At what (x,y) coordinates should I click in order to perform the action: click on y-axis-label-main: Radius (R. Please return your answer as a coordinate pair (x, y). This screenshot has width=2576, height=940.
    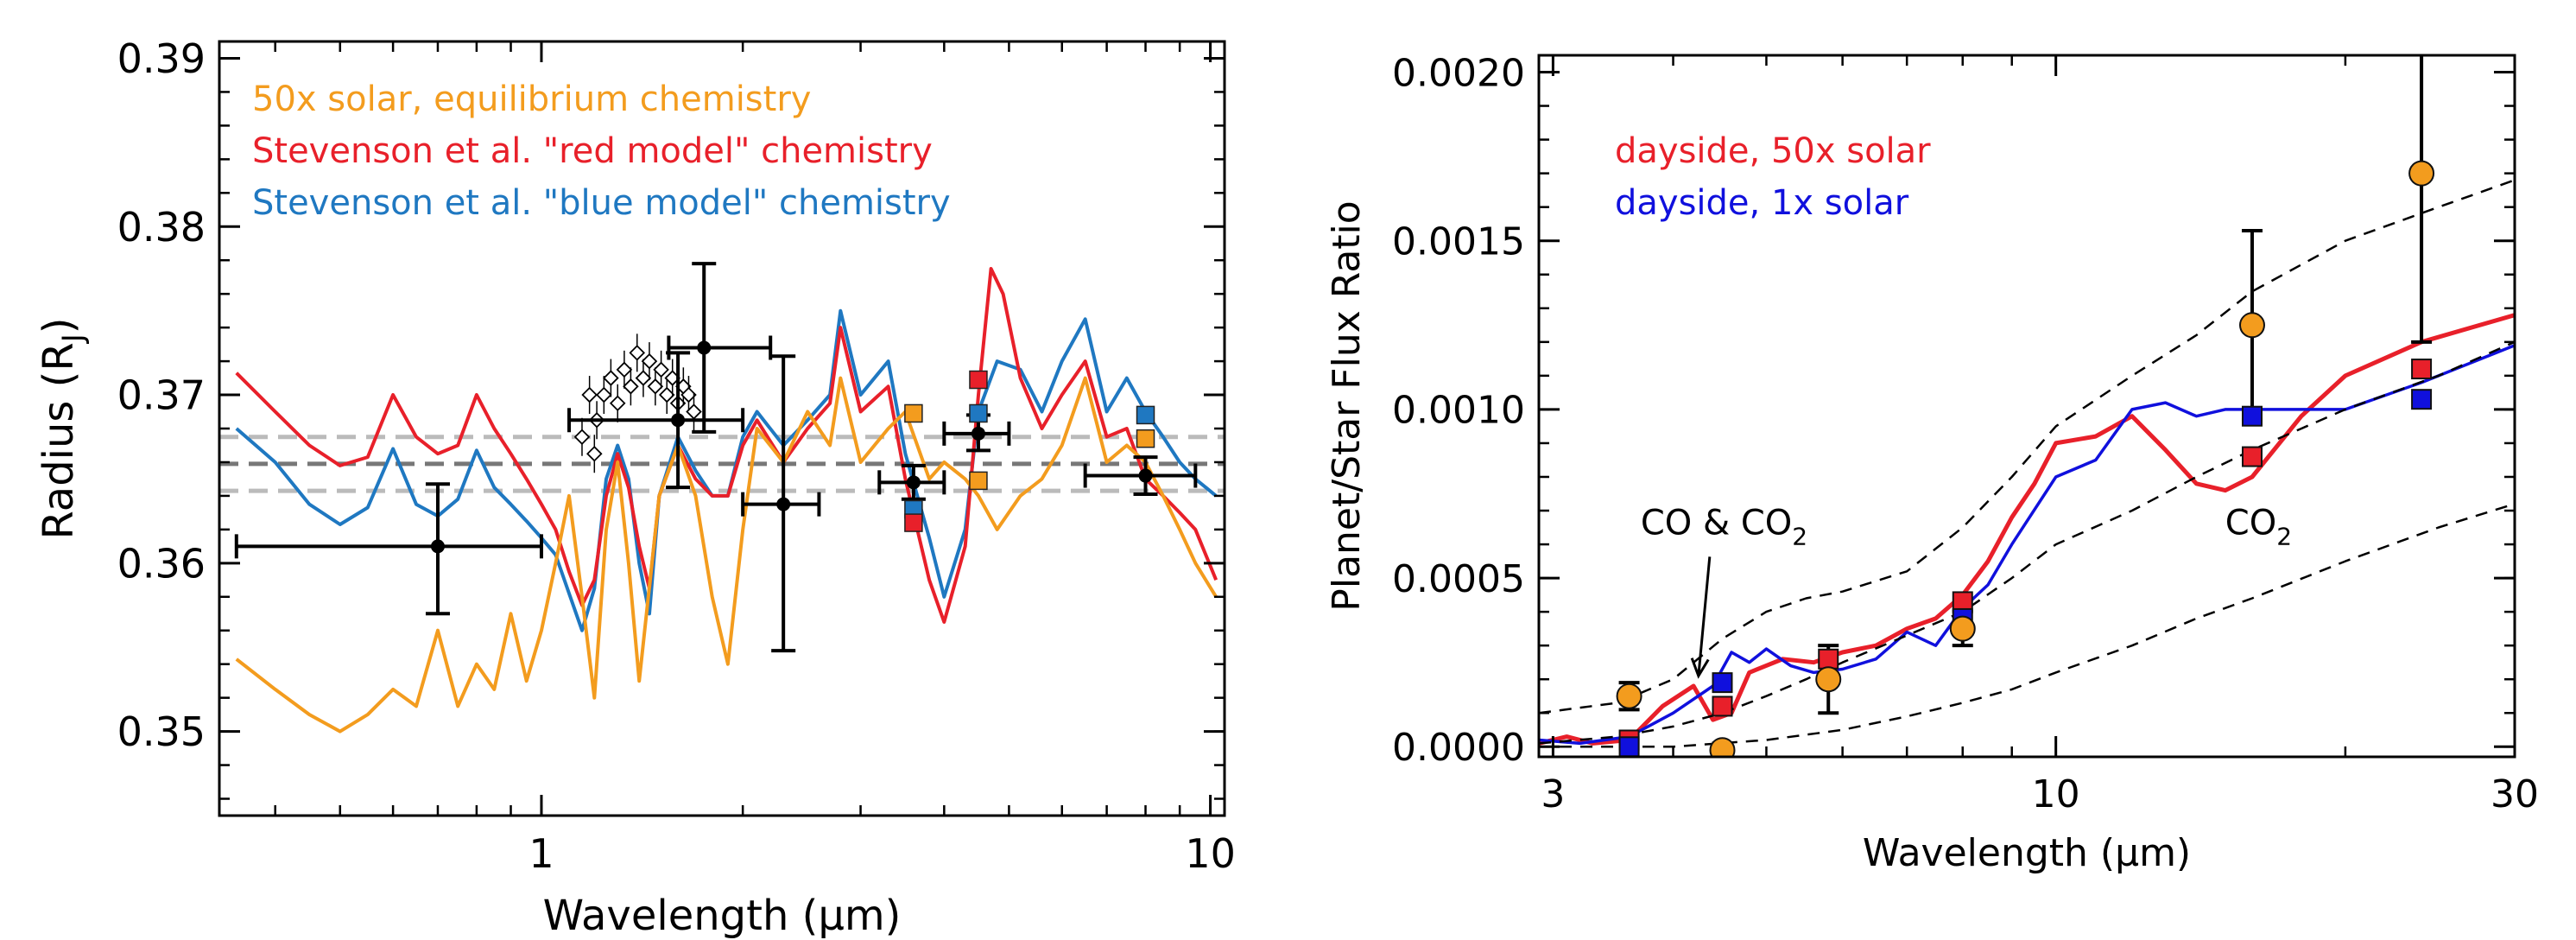
    Looking at the image, I should click on (59, 440).